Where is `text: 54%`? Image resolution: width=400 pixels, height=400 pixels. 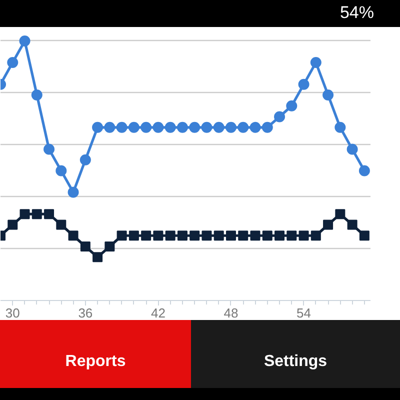 text: 54% is located at coordinates (200, 13).